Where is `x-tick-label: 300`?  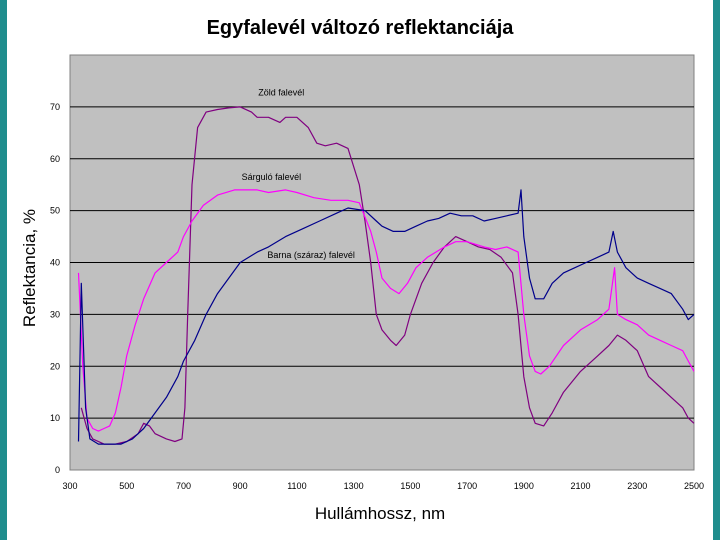 x-tick-label: 300 is located at coordinates (69, 486).